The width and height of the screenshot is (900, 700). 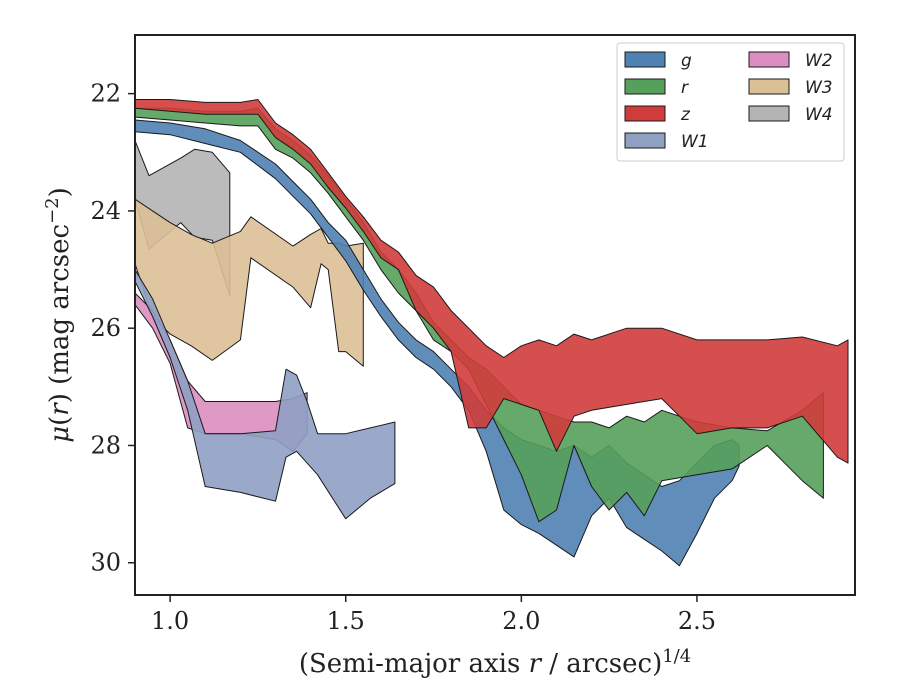 I want to click on legend-label-w4: W4, so click(x=819, y=115).